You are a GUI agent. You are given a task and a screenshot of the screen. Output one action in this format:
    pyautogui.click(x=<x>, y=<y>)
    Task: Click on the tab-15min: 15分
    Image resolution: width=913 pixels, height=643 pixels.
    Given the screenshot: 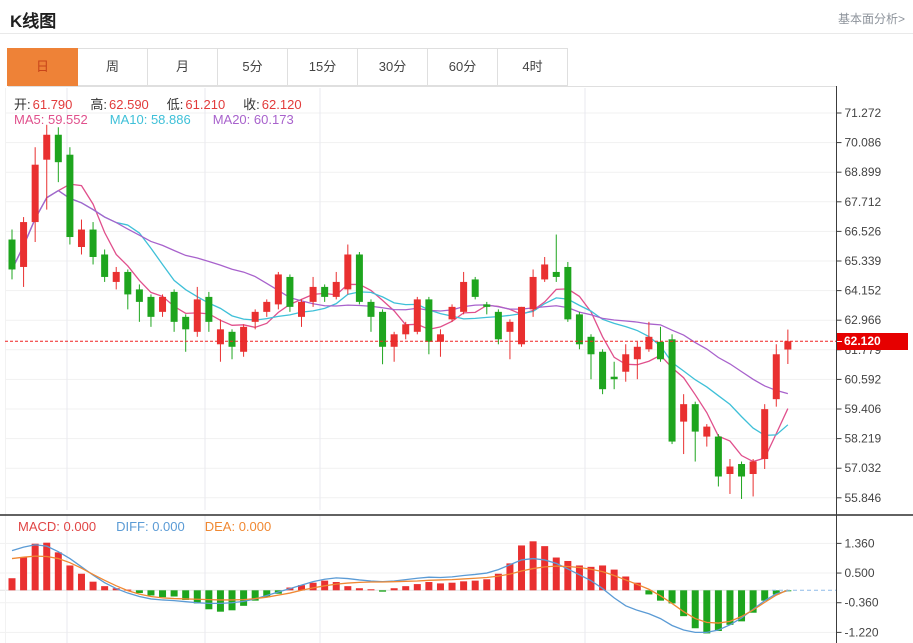 What is the action you would take?
    pyautogui.click(x=322, y=67)
    